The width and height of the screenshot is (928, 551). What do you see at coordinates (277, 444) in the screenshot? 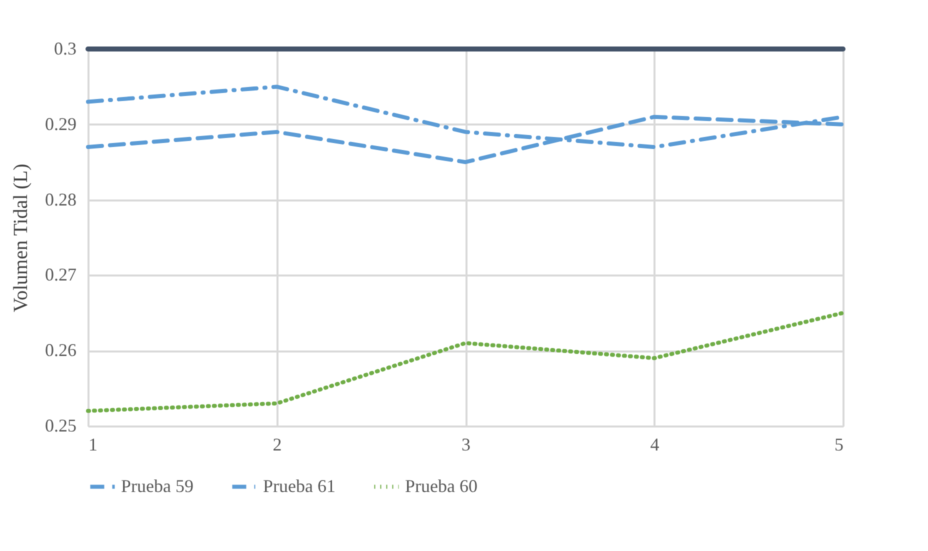
I see `x-tick-label: 2` at bounding box center [277, 444].